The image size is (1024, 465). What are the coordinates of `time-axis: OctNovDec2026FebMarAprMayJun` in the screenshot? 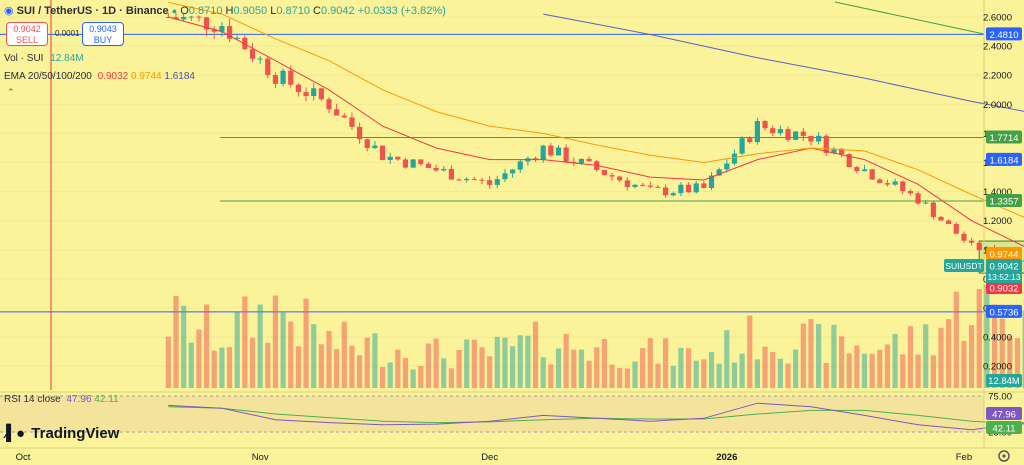 It's located at (520, 457).